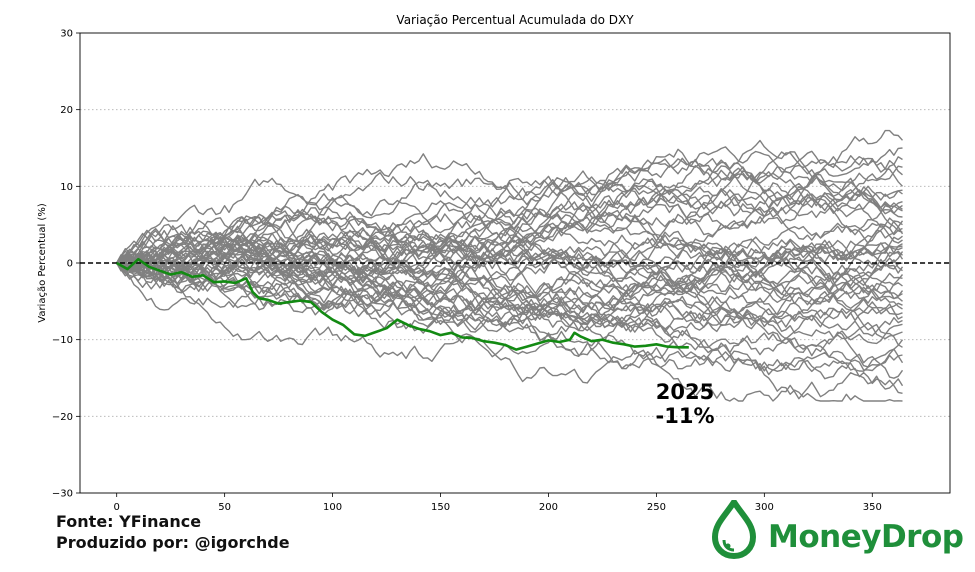 The image size is (975, 572). Describe the element at coordinates (42, 263) in the screenshot. I see `y-axis-label: Variação Percentual (%)` at that location.